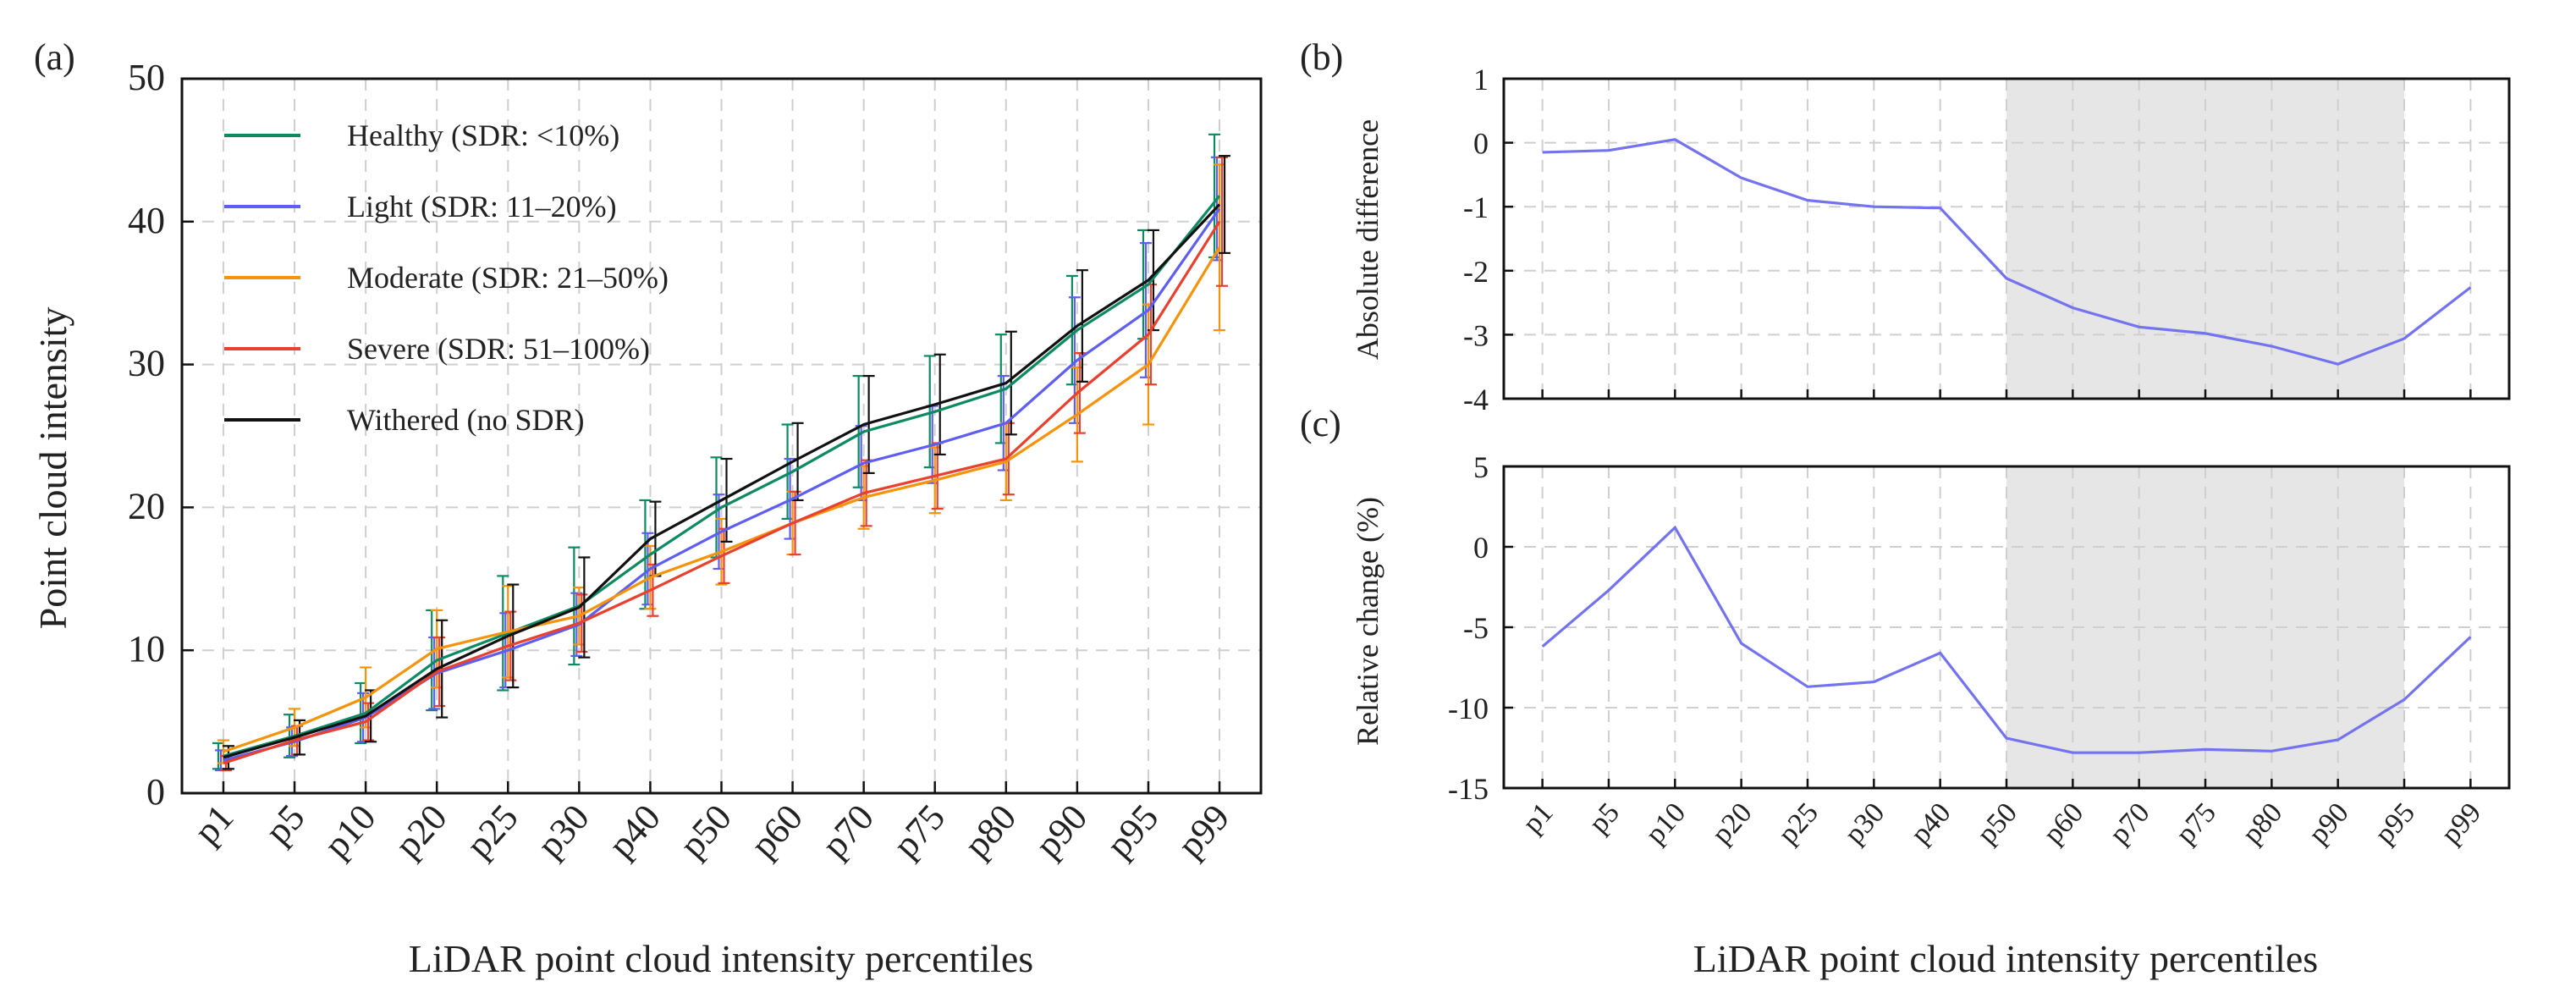 The height and width of the screenshot is (998, 2576). Describe the element at coordinates (498, 349) in the screenshot. I see `legend-label-3: Severe (SDR: 51–100%)` at that location.